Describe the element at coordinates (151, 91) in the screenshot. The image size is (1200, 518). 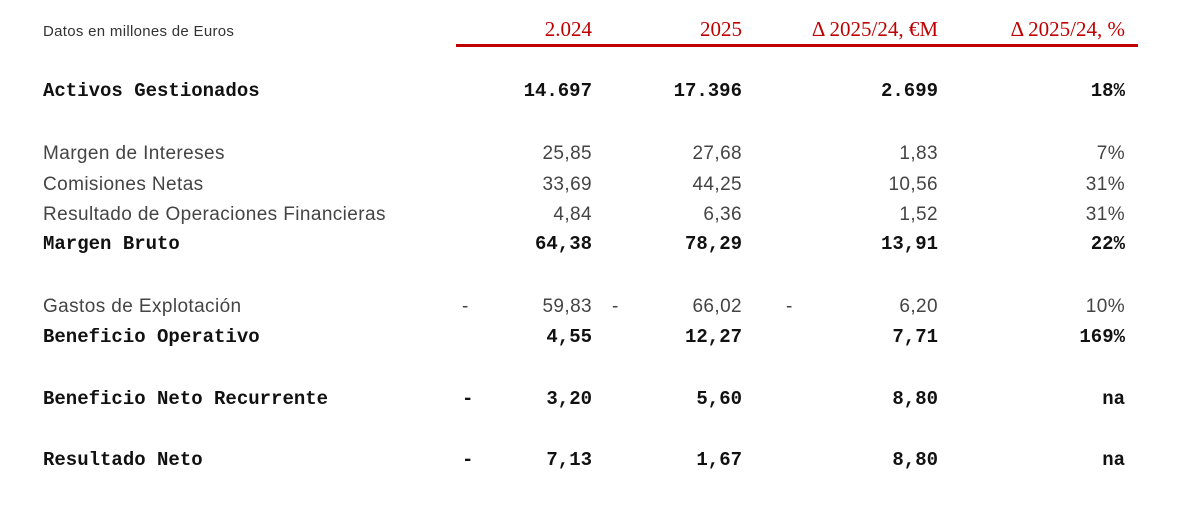
I see `row-label: Activos Gestionados` at that location.